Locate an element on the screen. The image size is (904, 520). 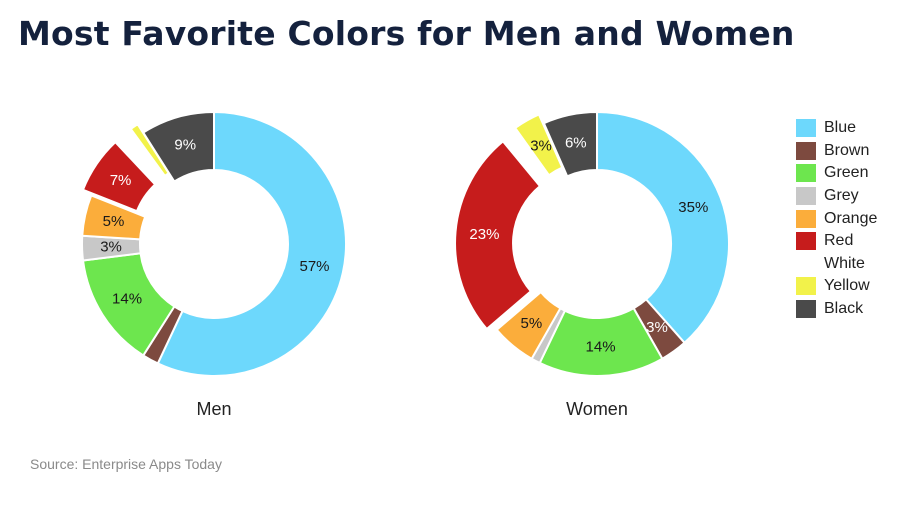
legend-label-yellow: Yellow is located at coordinates (847, 286).